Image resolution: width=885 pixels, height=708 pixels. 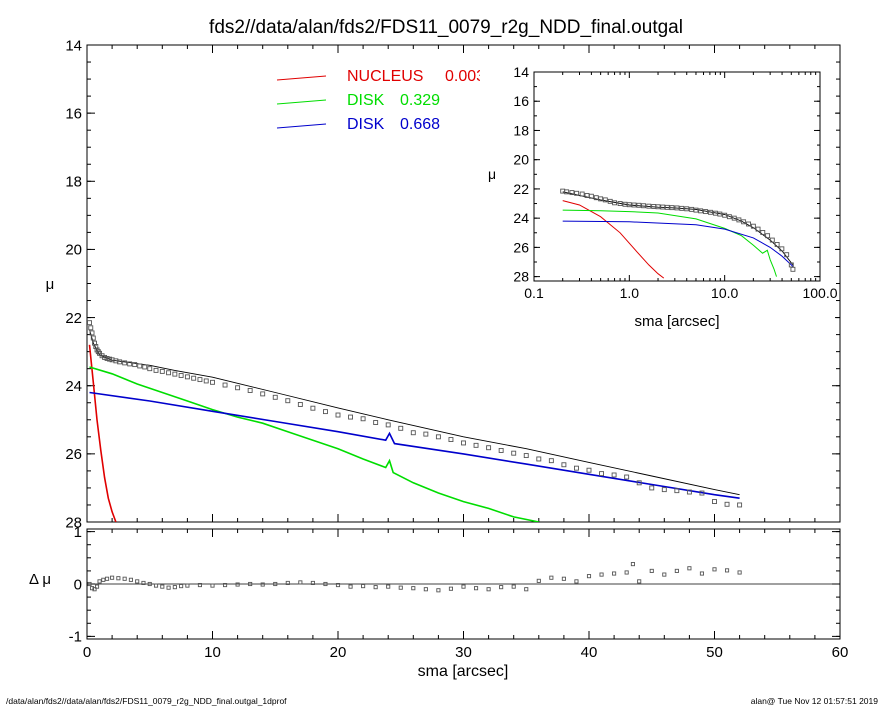 I want to click on y-tick-label: 26, so click(x=73, y=454).